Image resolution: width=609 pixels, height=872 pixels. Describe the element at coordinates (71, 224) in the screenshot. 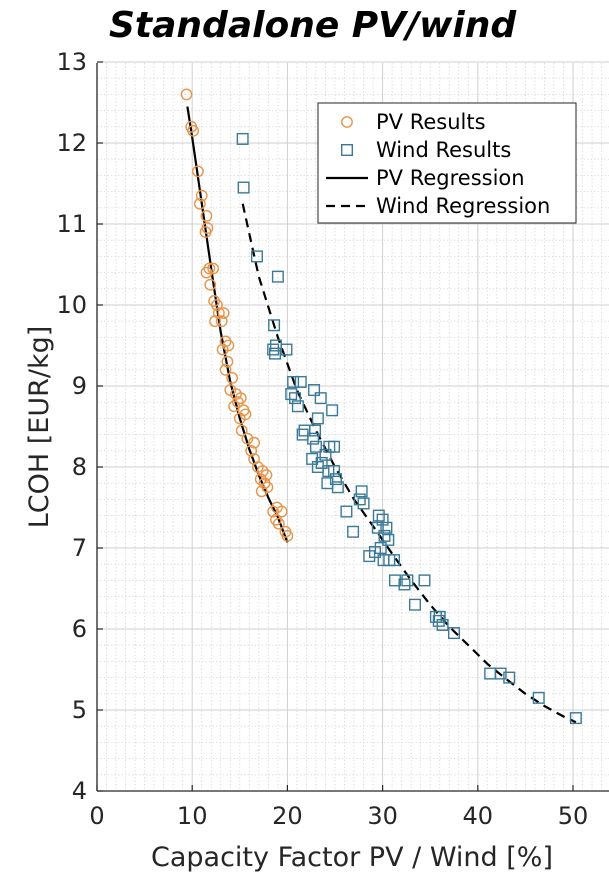

I see `y-tick-label: 11` at that location.